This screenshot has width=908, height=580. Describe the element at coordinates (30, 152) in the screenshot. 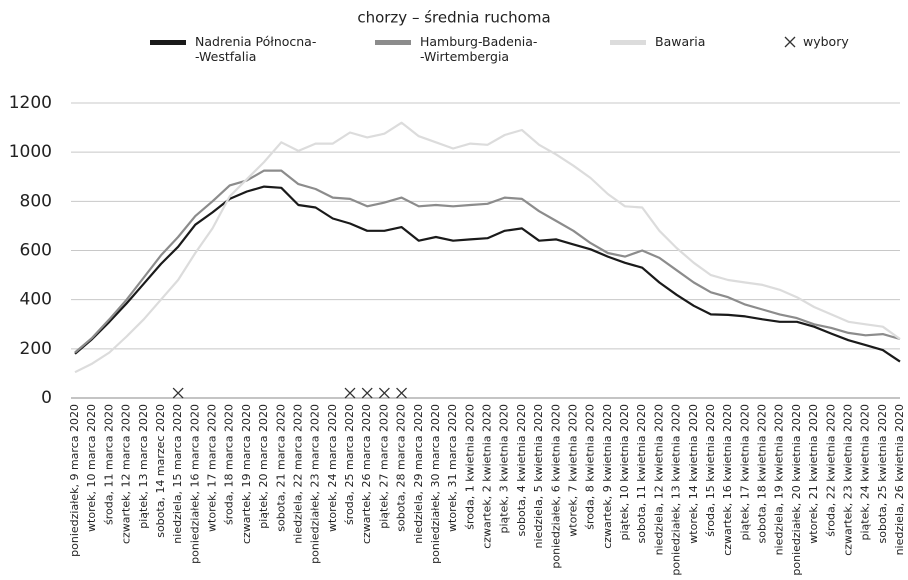

I see `y-tick-label: 1000` at that location.